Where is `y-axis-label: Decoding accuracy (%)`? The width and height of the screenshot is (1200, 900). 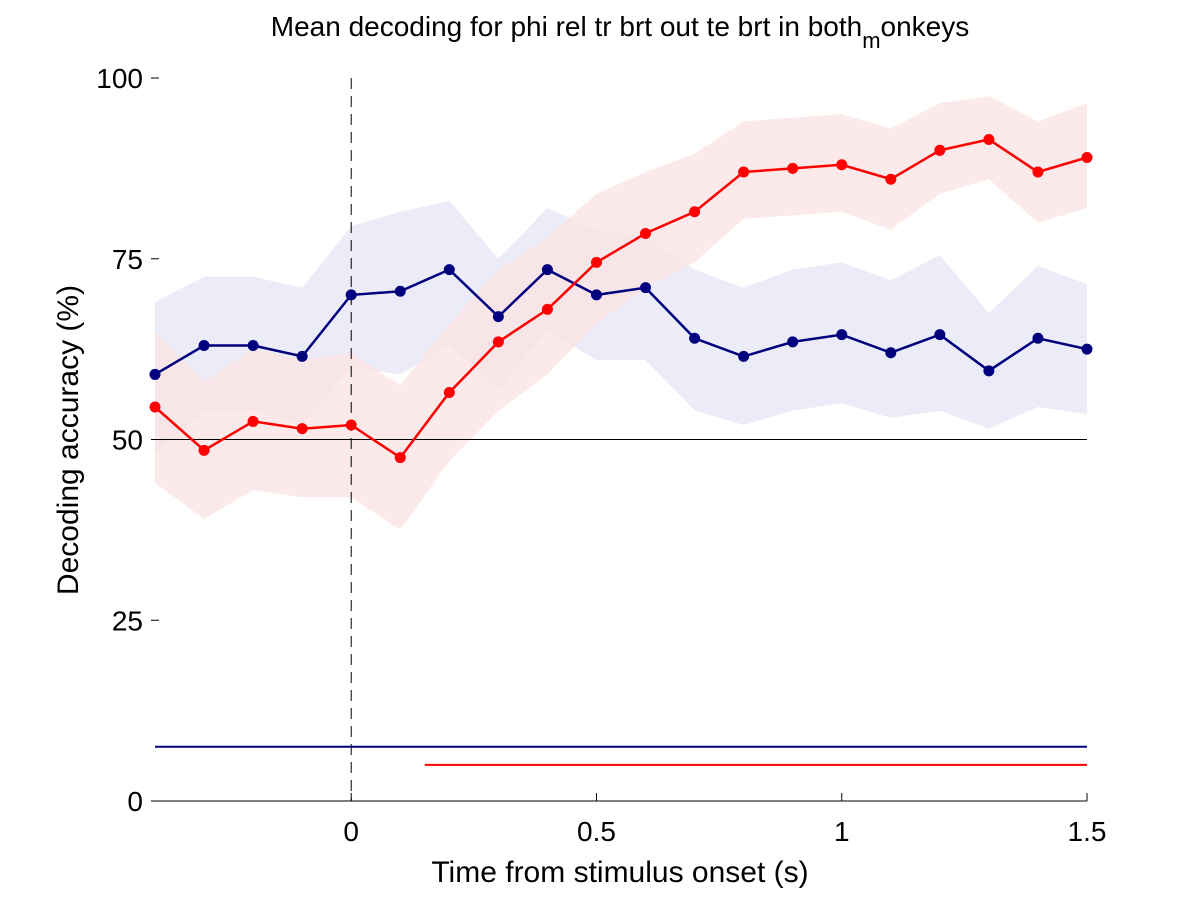 y-axis-label: Decoding accuracy (%) is located at coordinates (68, 440).